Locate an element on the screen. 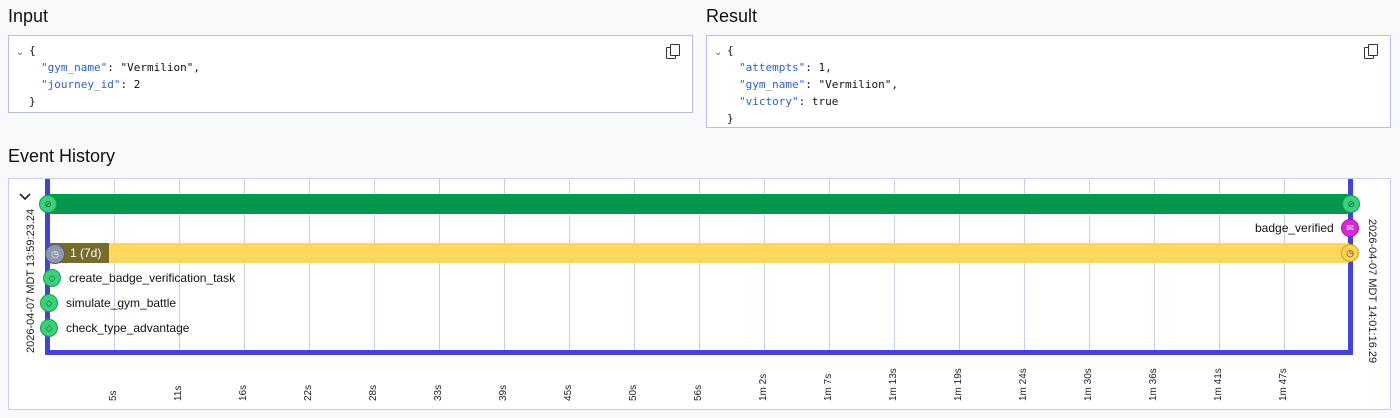 The image size is (1400, 418). timeline-end-axis is located at coordinates (1350, 267).